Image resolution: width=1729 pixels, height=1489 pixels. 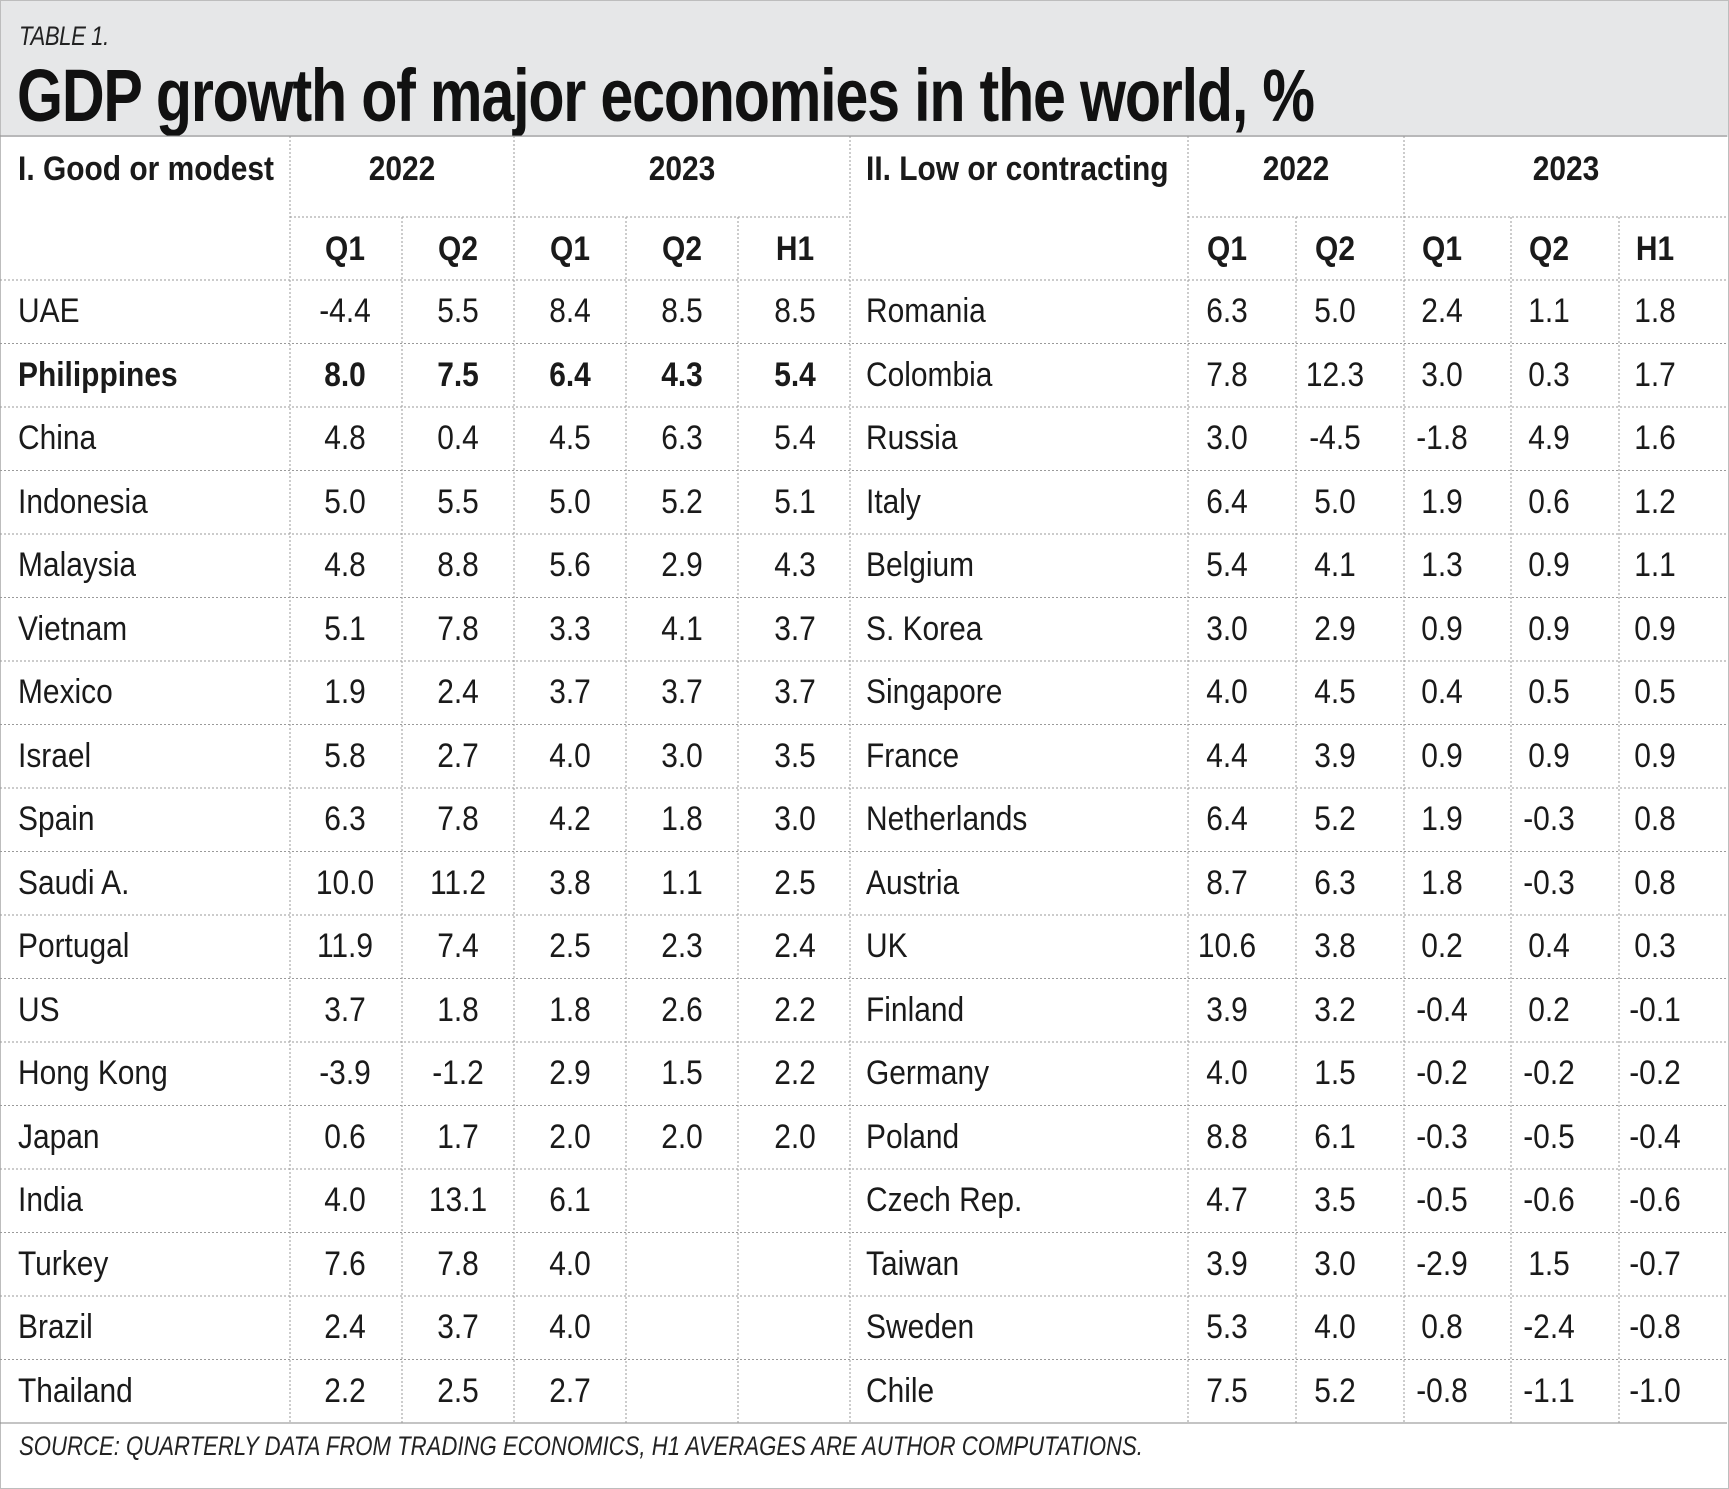 I want to click on data-cell: 0.6, so click(x=345, y=1136).